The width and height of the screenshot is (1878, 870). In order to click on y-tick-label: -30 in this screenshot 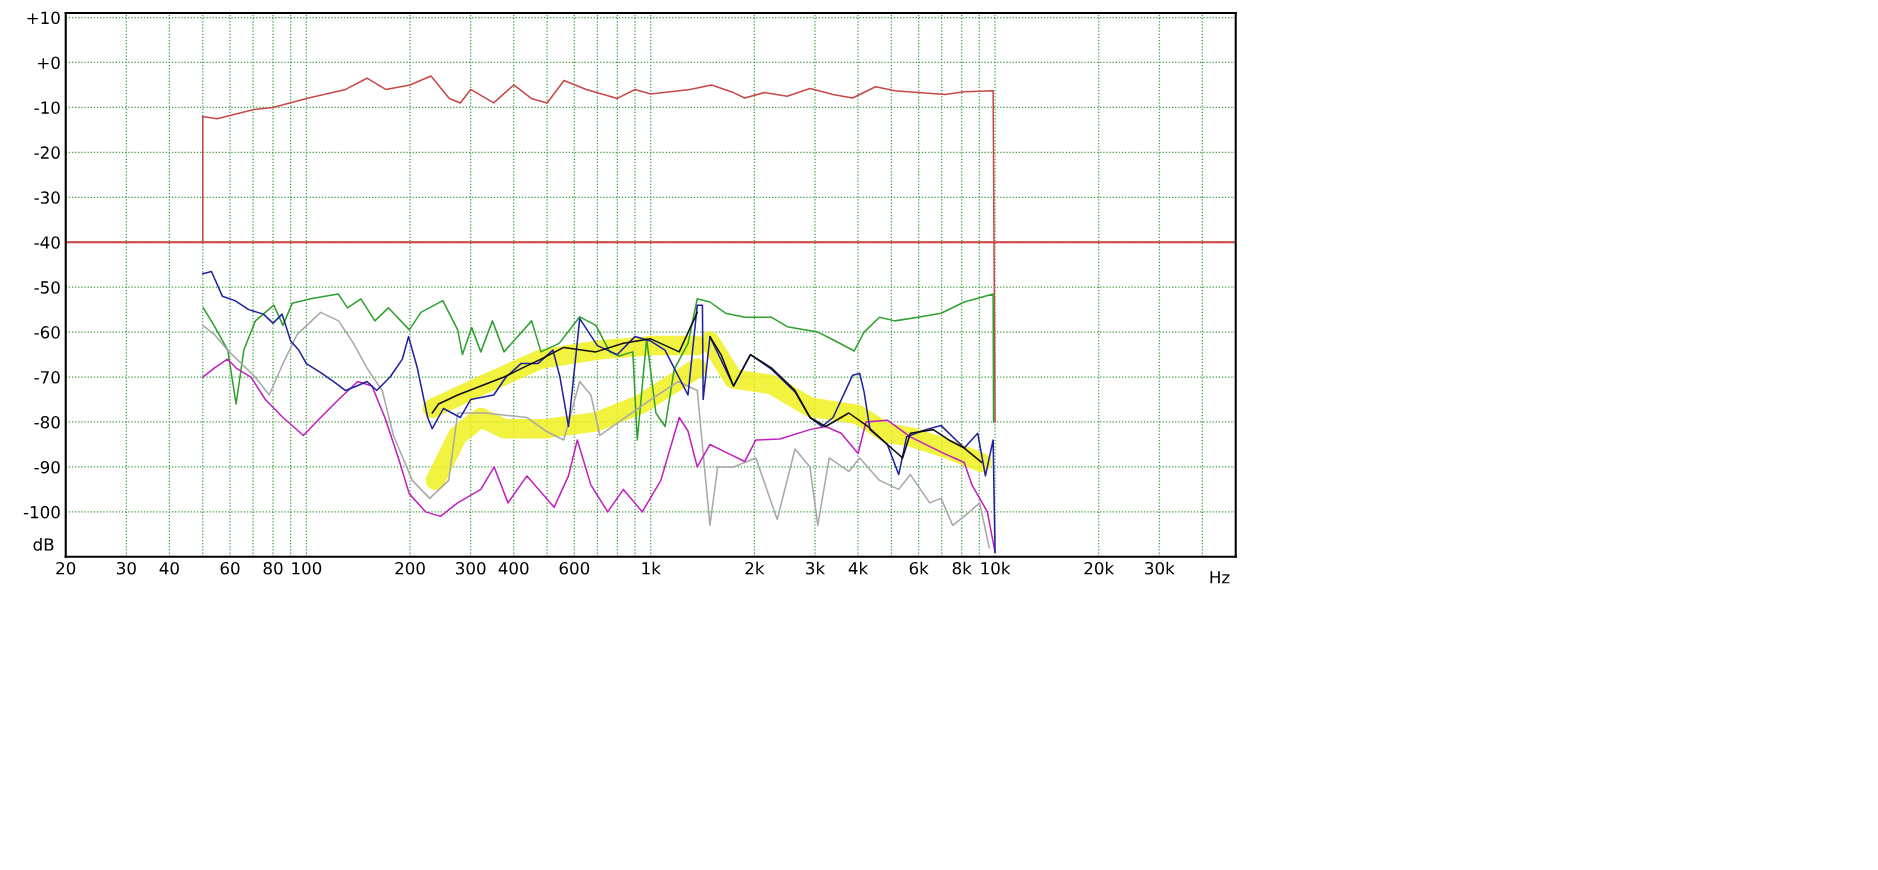, I will do `click(47, 197)`.